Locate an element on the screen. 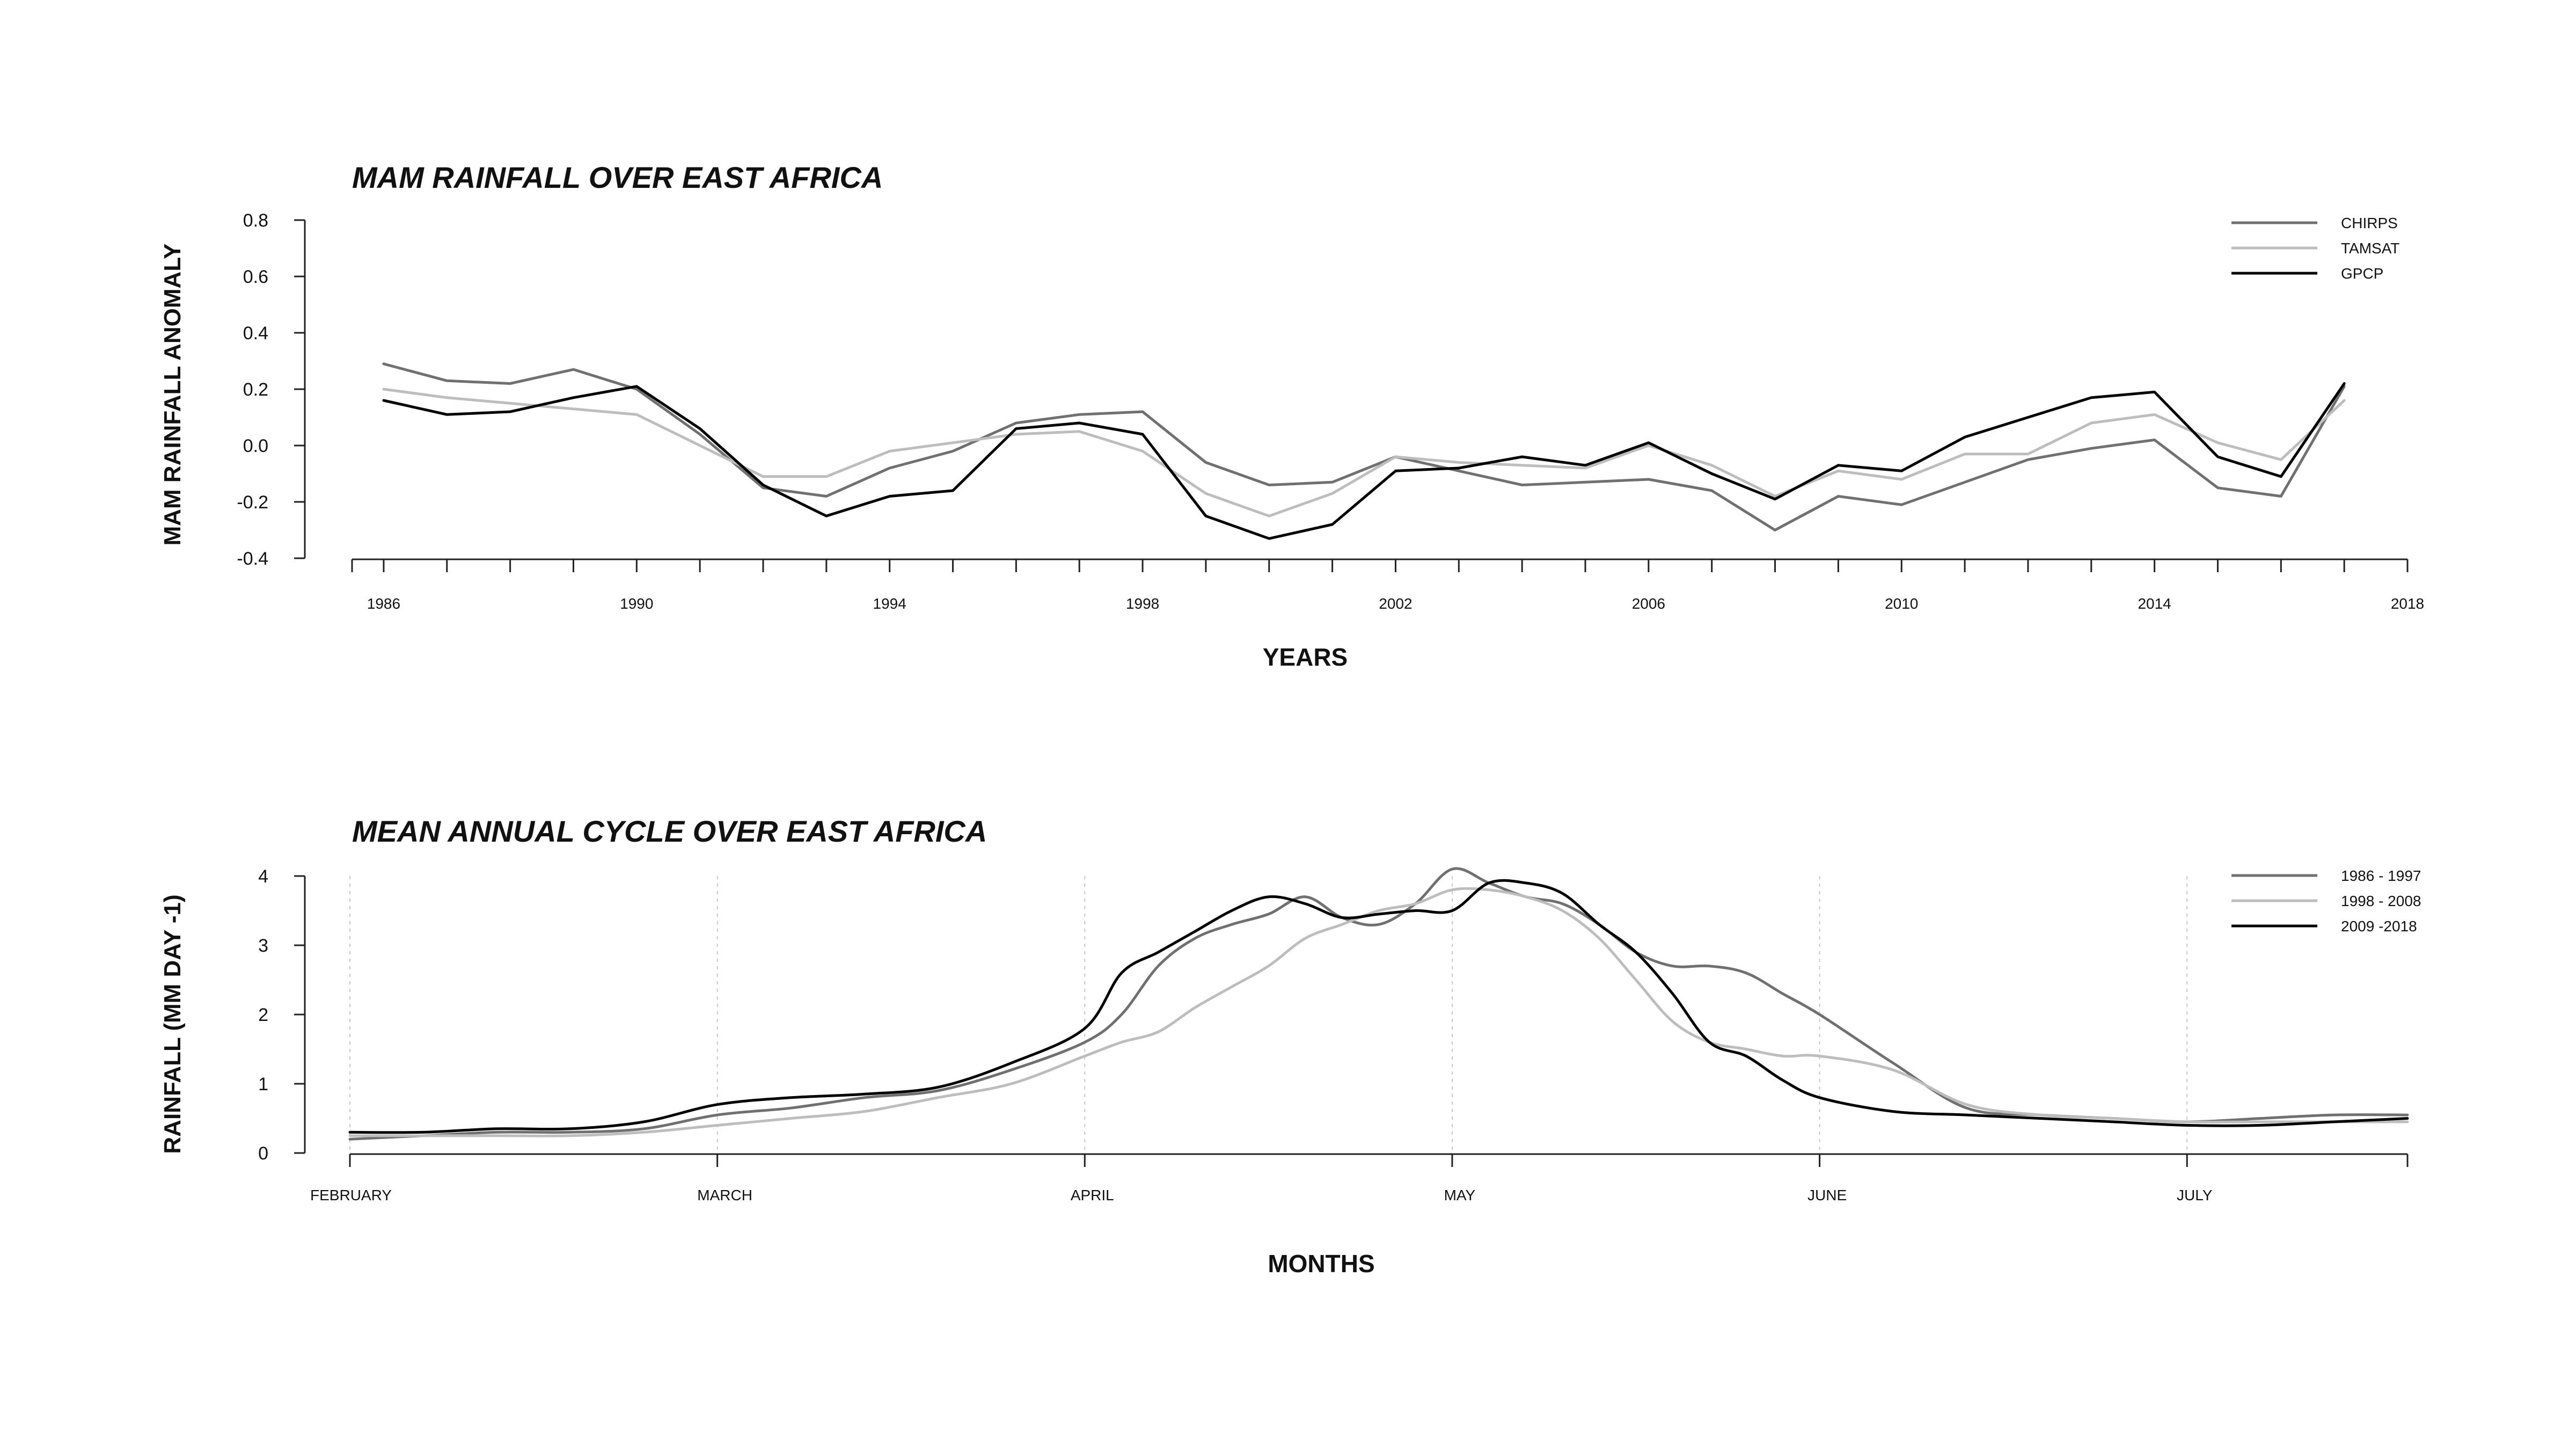  panel1-x-tick-label: 2006 is located at coordinates (1648, 603).